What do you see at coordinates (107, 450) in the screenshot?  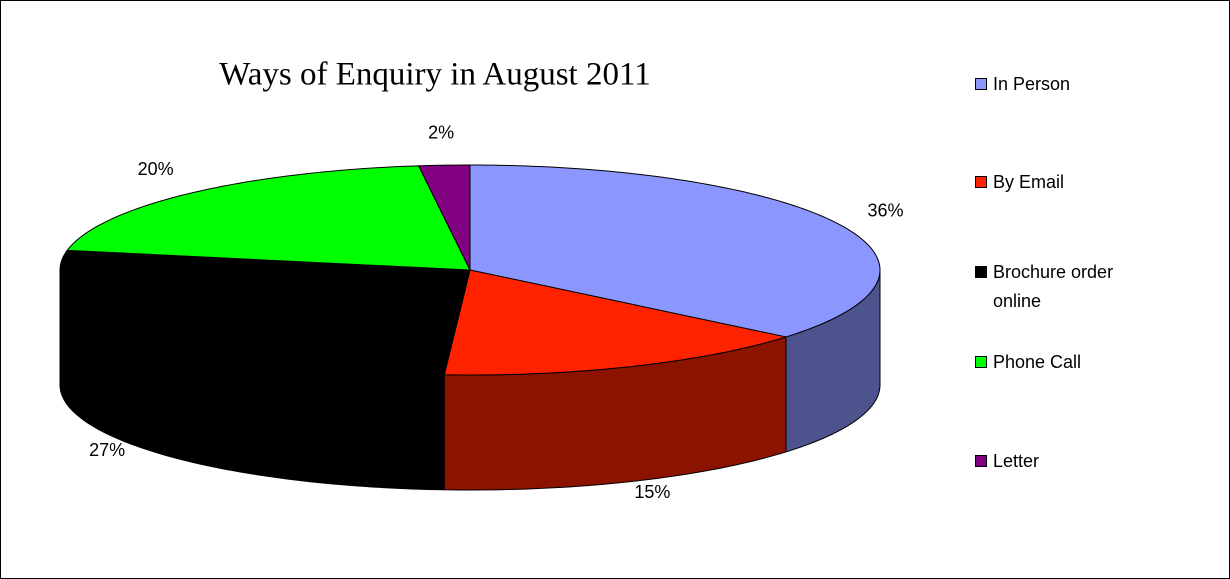 I see `data-label: 27%` at bounding box center [107, 450].